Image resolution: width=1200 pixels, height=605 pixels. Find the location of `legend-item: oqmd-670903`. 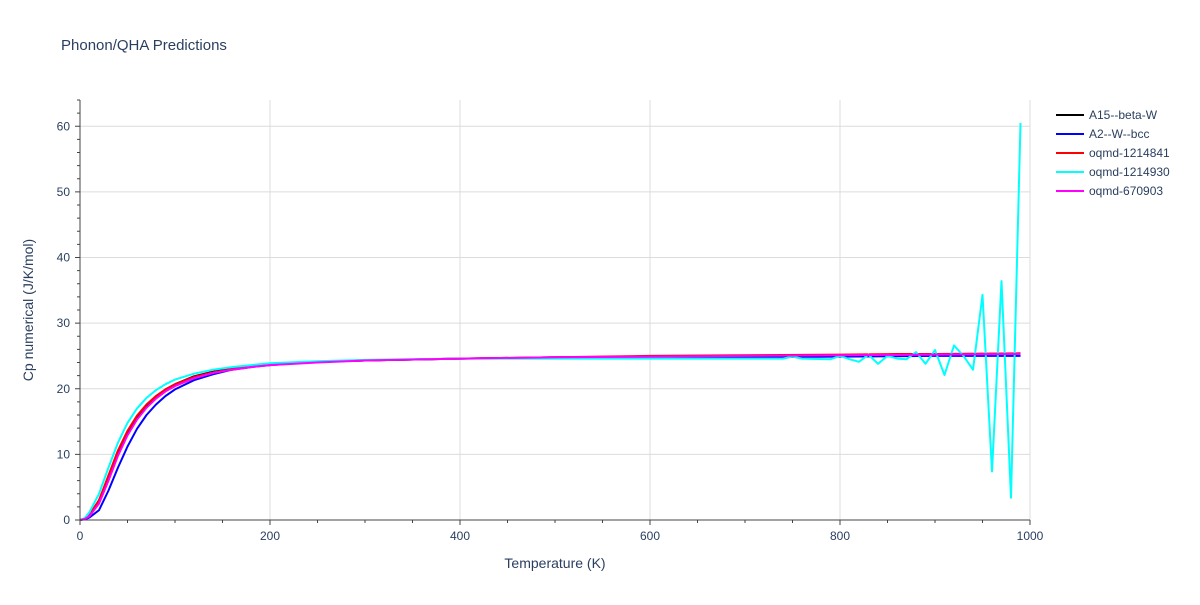

legend-item: oqmd-670903 is located at coordinates (1109, 191).